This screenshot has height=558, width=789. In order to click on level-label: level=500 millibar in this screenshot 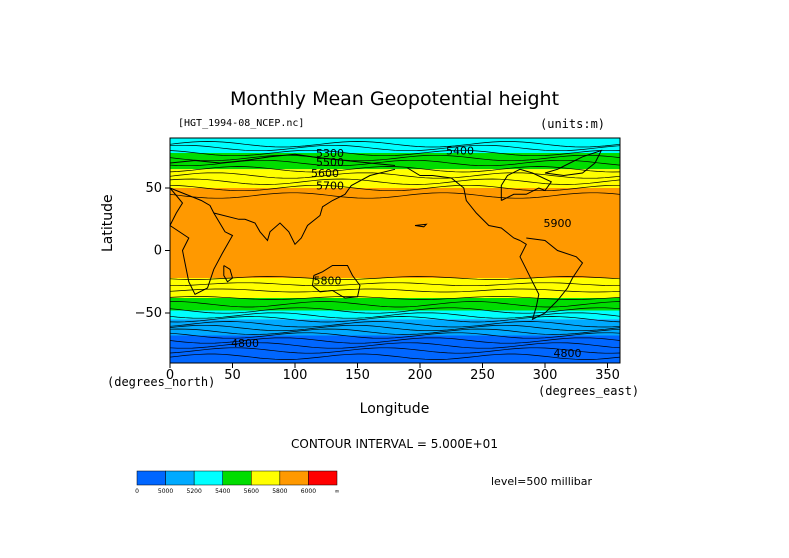, I will do `click(542, 481)`.